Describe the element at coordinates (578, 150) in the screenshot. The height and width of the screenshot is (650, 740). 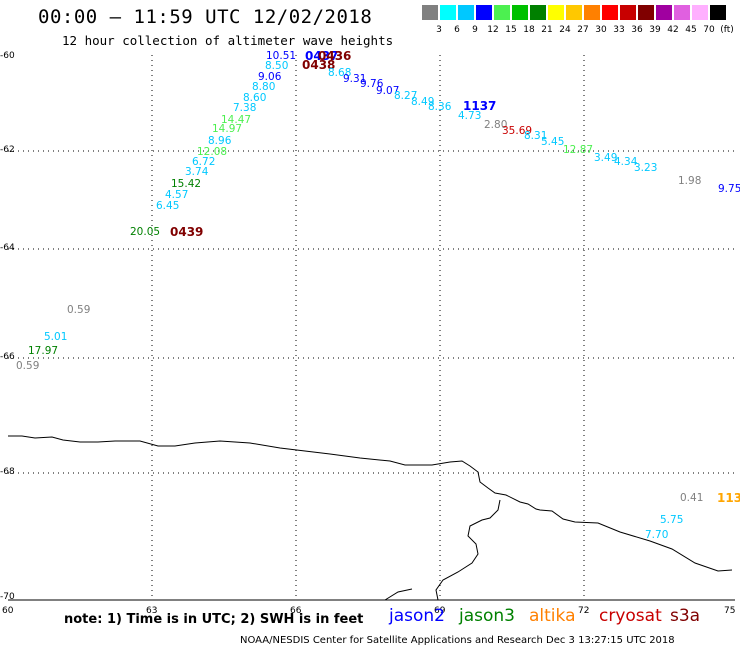
I see `wave-height-observation: 12.87` at that location.